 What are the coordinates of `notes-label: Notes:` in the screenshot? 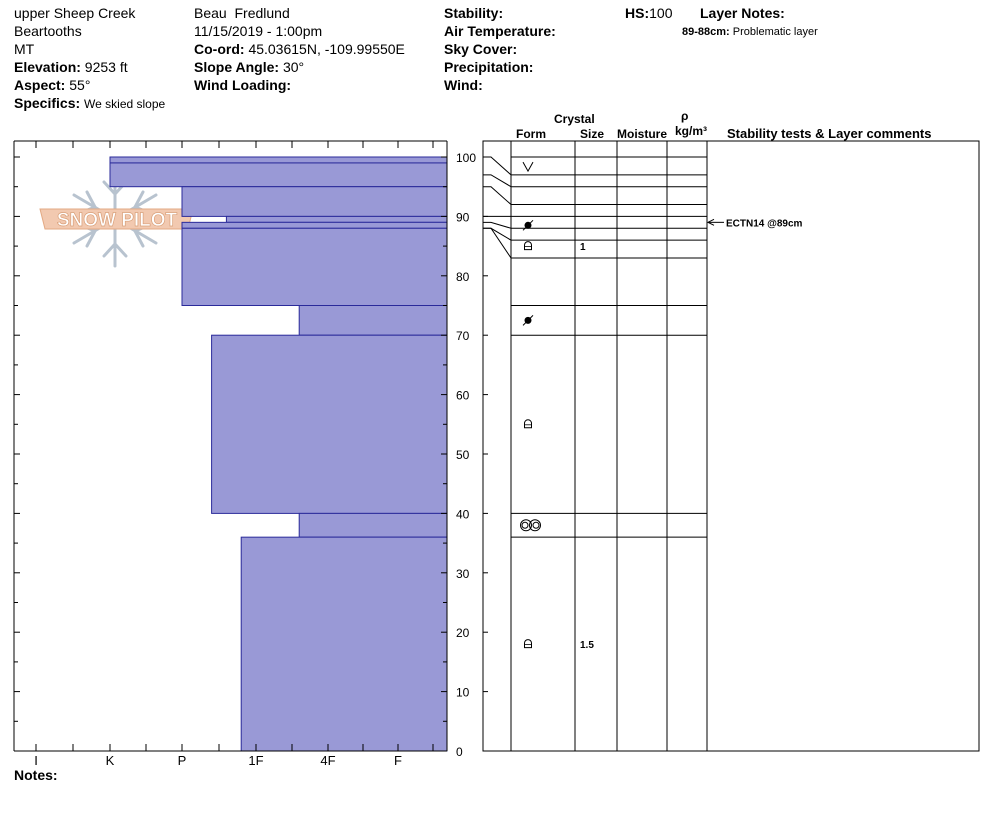 It's located at (36, 775).